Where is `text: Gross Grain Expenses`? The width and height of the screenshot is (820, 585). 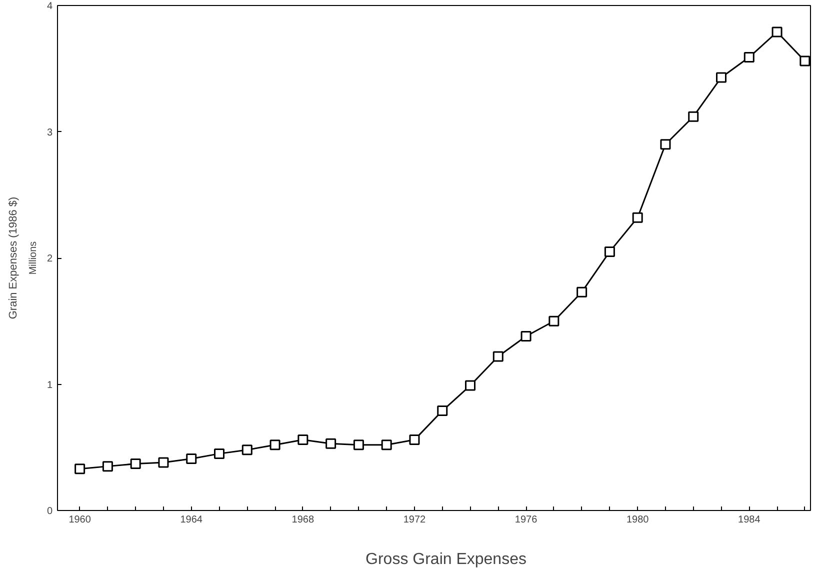 text: Gross Grain Expenses is located at coordinates (446, 560).